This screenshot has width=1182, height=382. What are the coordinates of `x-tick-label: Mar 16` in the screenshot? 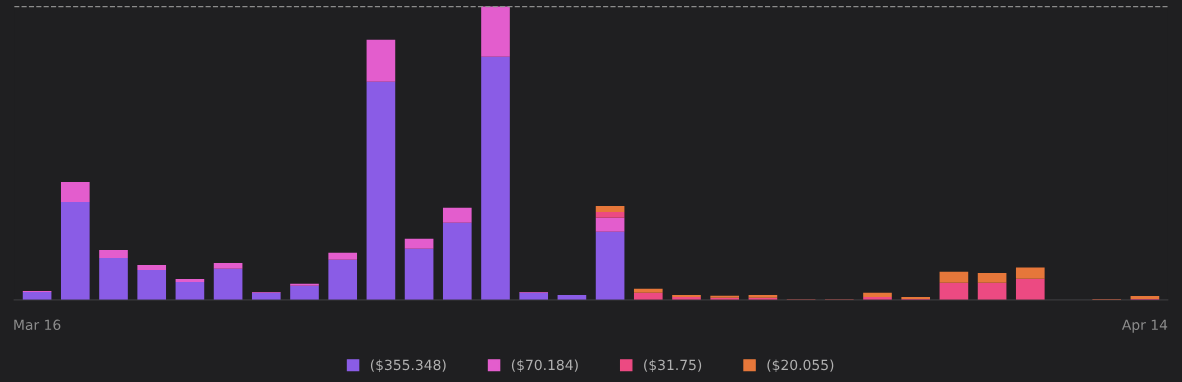 It's located at (37, 325).